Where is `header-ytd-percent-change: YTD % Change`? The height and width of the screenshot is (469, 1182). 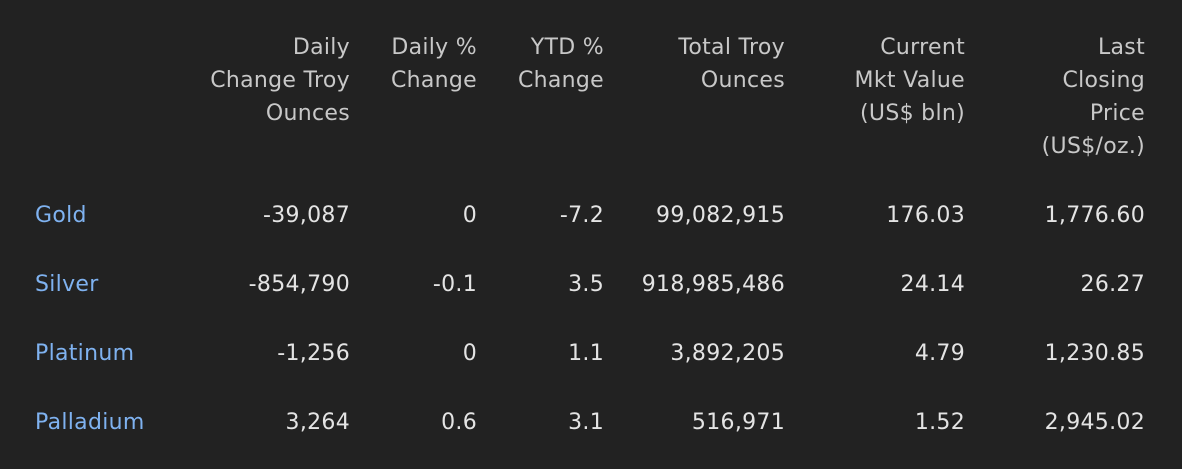 header-ytd-percent-change: YTD % Change is located at coordinates (560, 64).